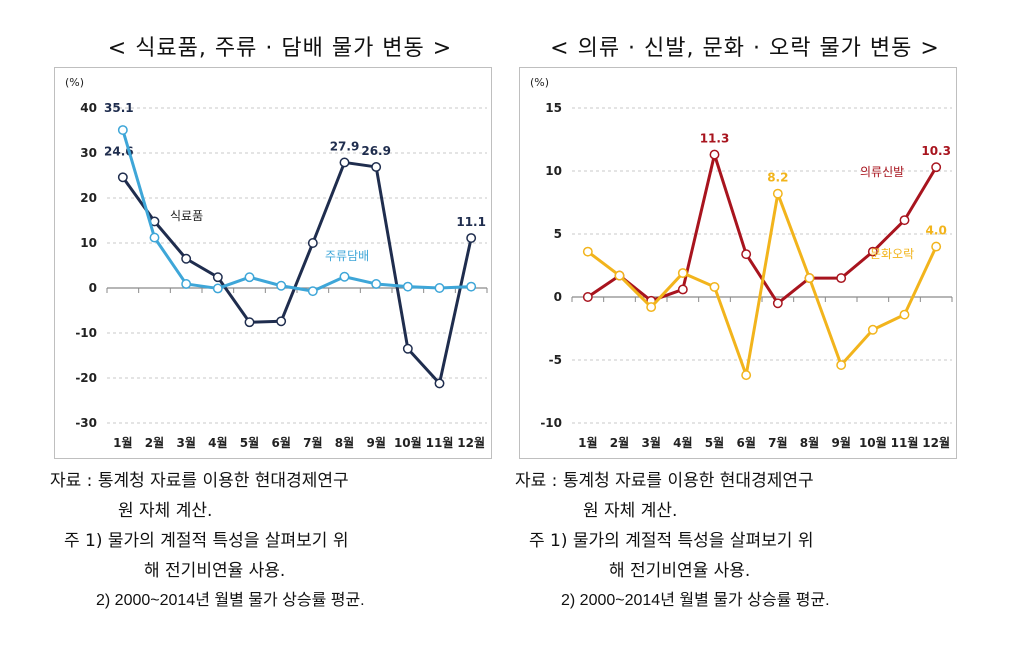  What do you see at coordinates (186, 216) in the screenshot?
I see `series-name-label: 식료품` at bounding box center [186, 216].